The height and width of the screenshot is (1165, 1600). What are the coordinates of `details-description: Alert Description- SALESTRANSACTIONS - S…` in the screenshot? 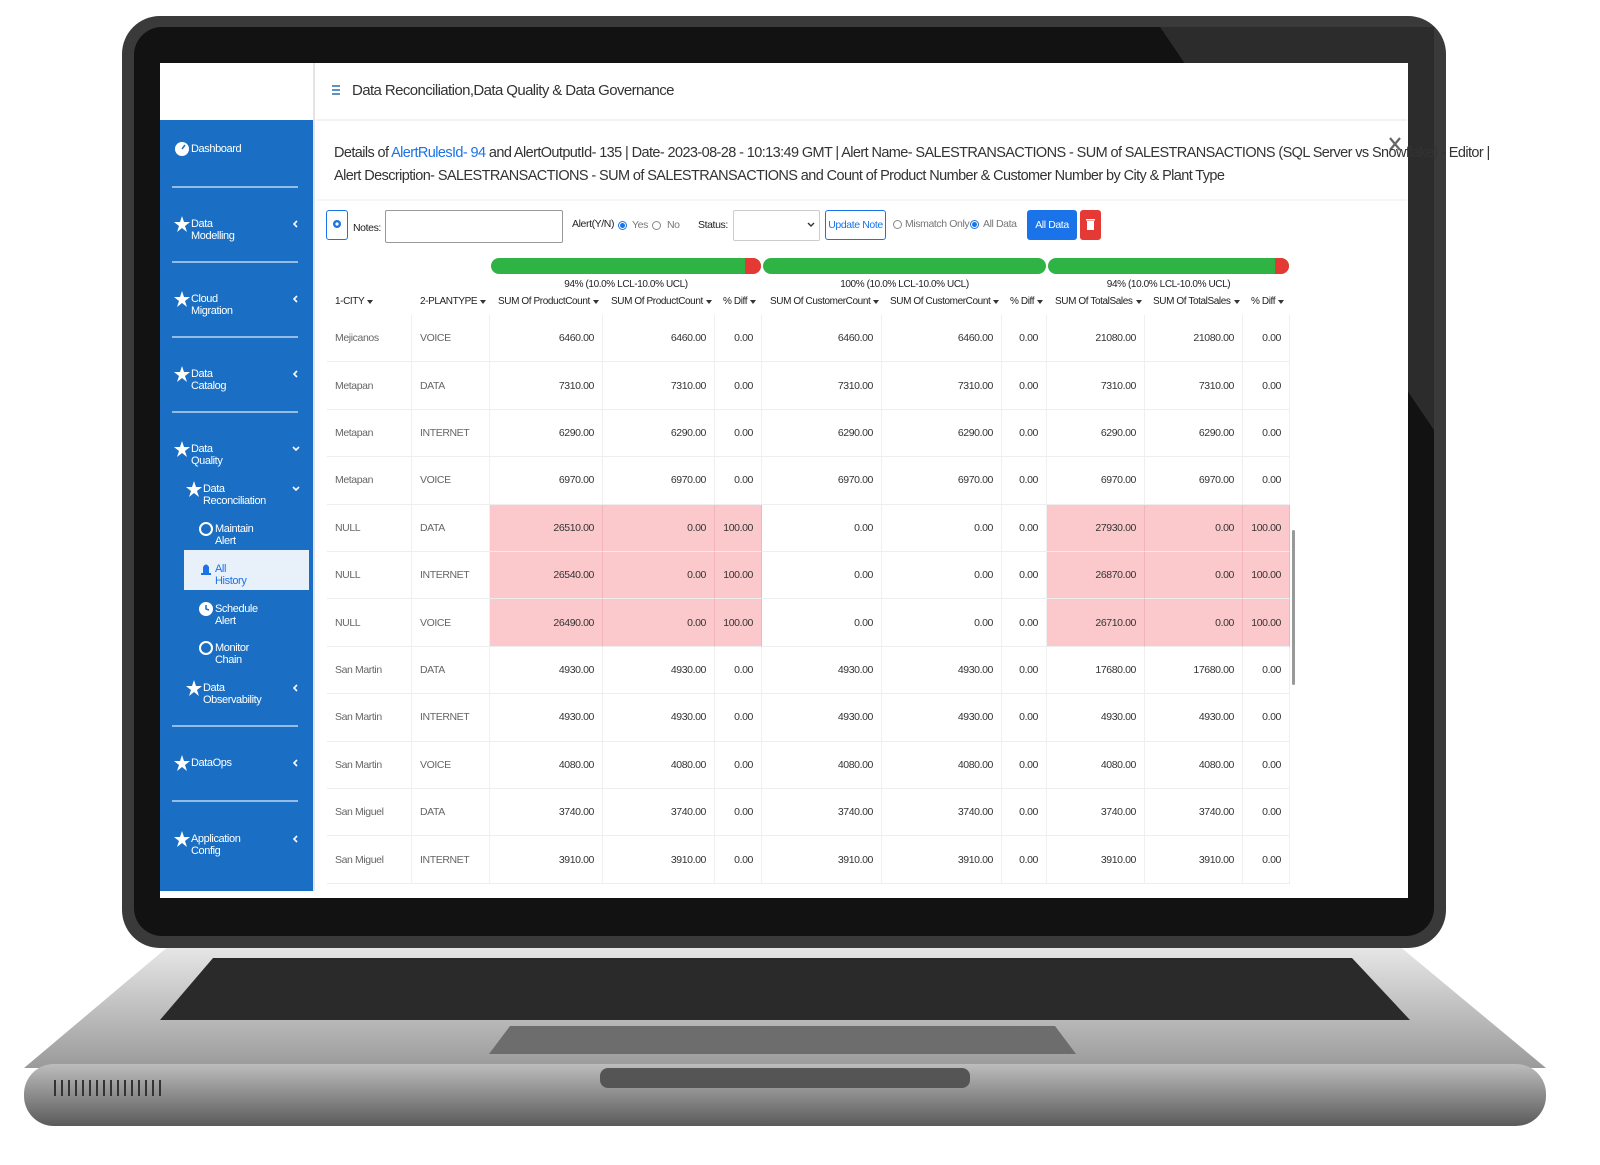 It's located at (779, 176).